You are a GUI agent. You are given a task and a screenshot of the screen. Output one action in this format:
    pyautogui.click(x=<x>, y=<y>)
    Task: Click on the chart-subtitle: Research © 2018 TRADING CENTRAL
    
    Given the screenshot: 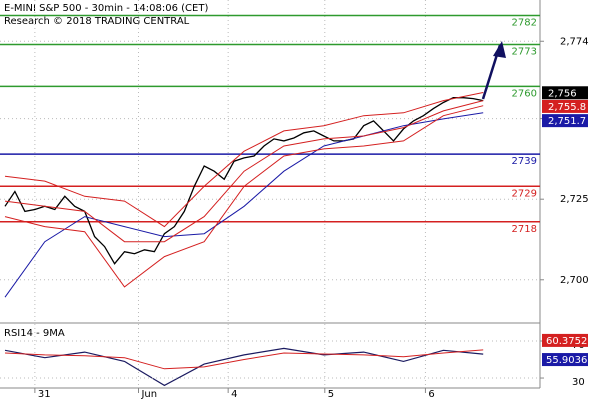 What is the action you would take?
    pyautogui.click(x=97, y=21)
    